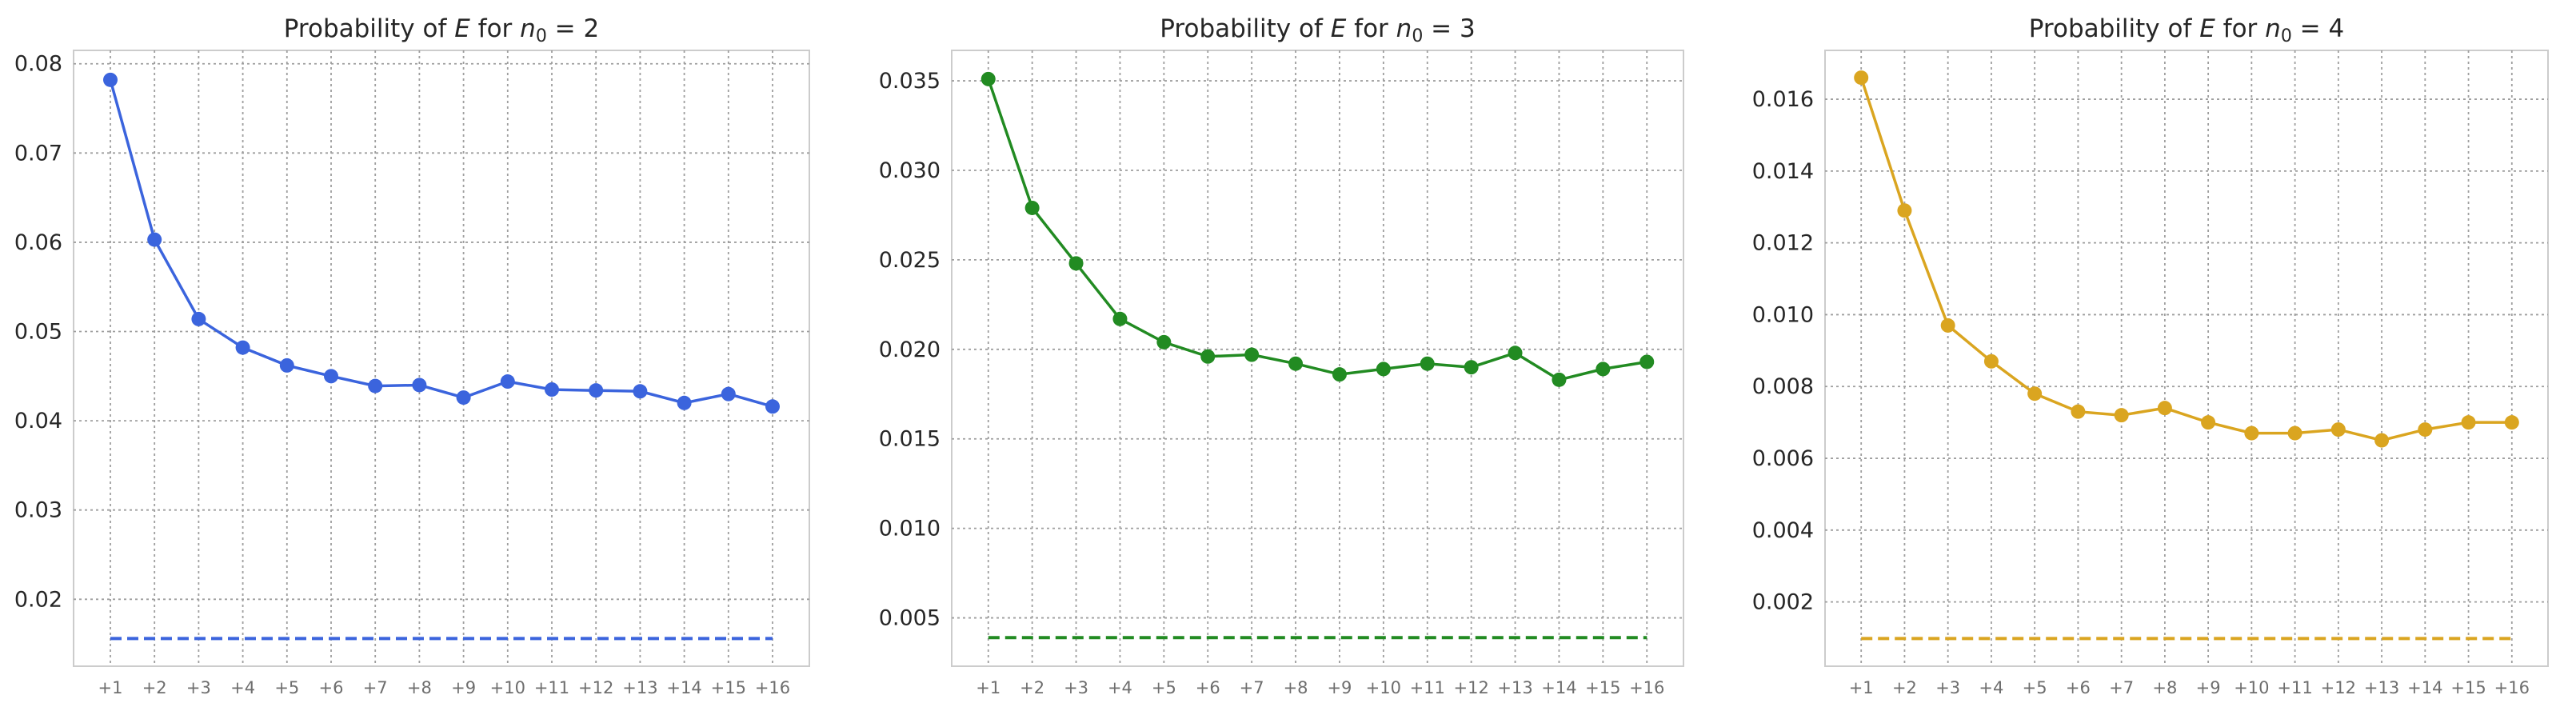 The image size is (2576, 715). Describe the element at coordinates (2318, 28) in the screenshot. I see `title-eq: = 4` at that location.